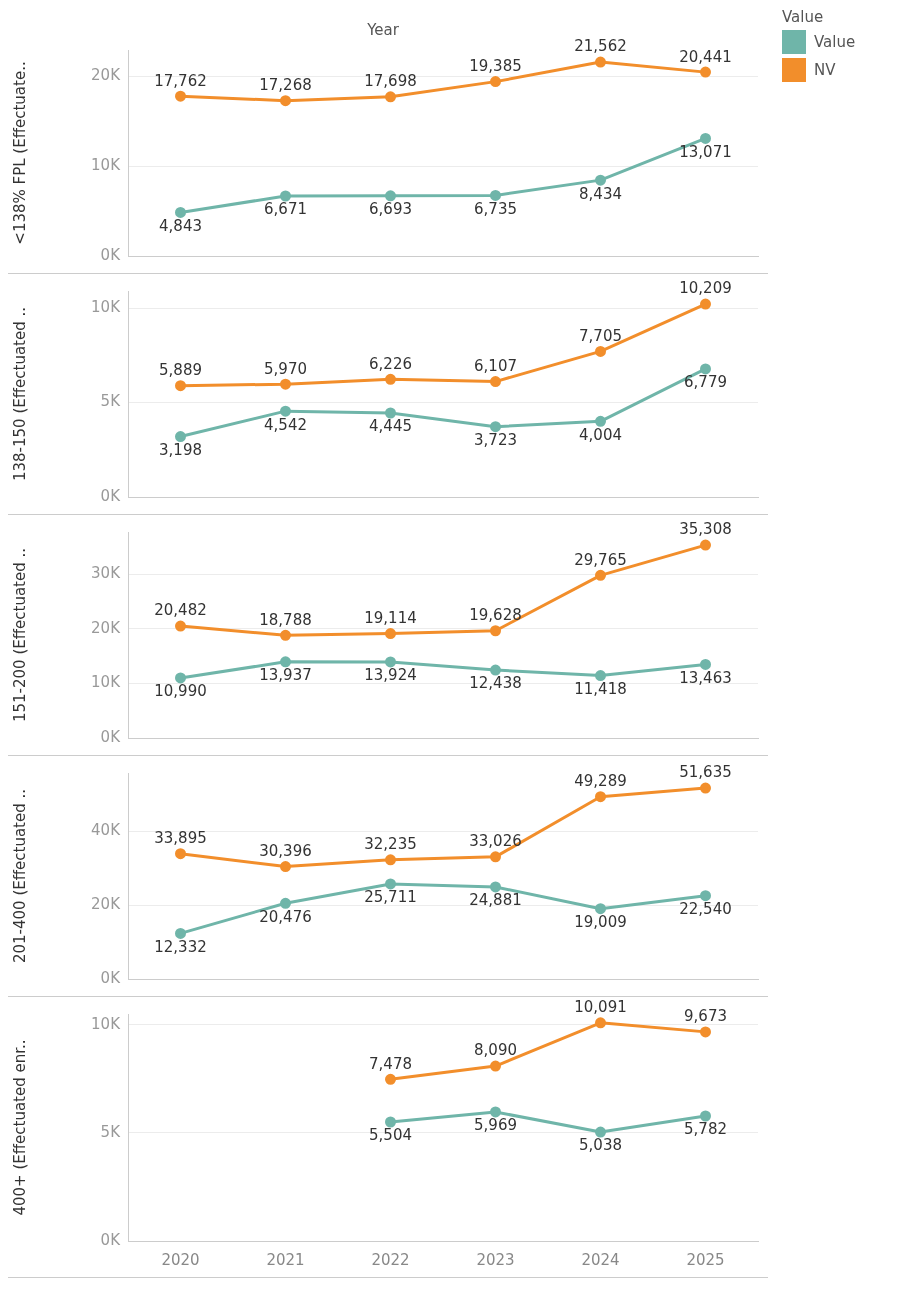 The width and height of the screenshot is (912, 1295). I want to click on data-label: 12,438, so click(495, 683).